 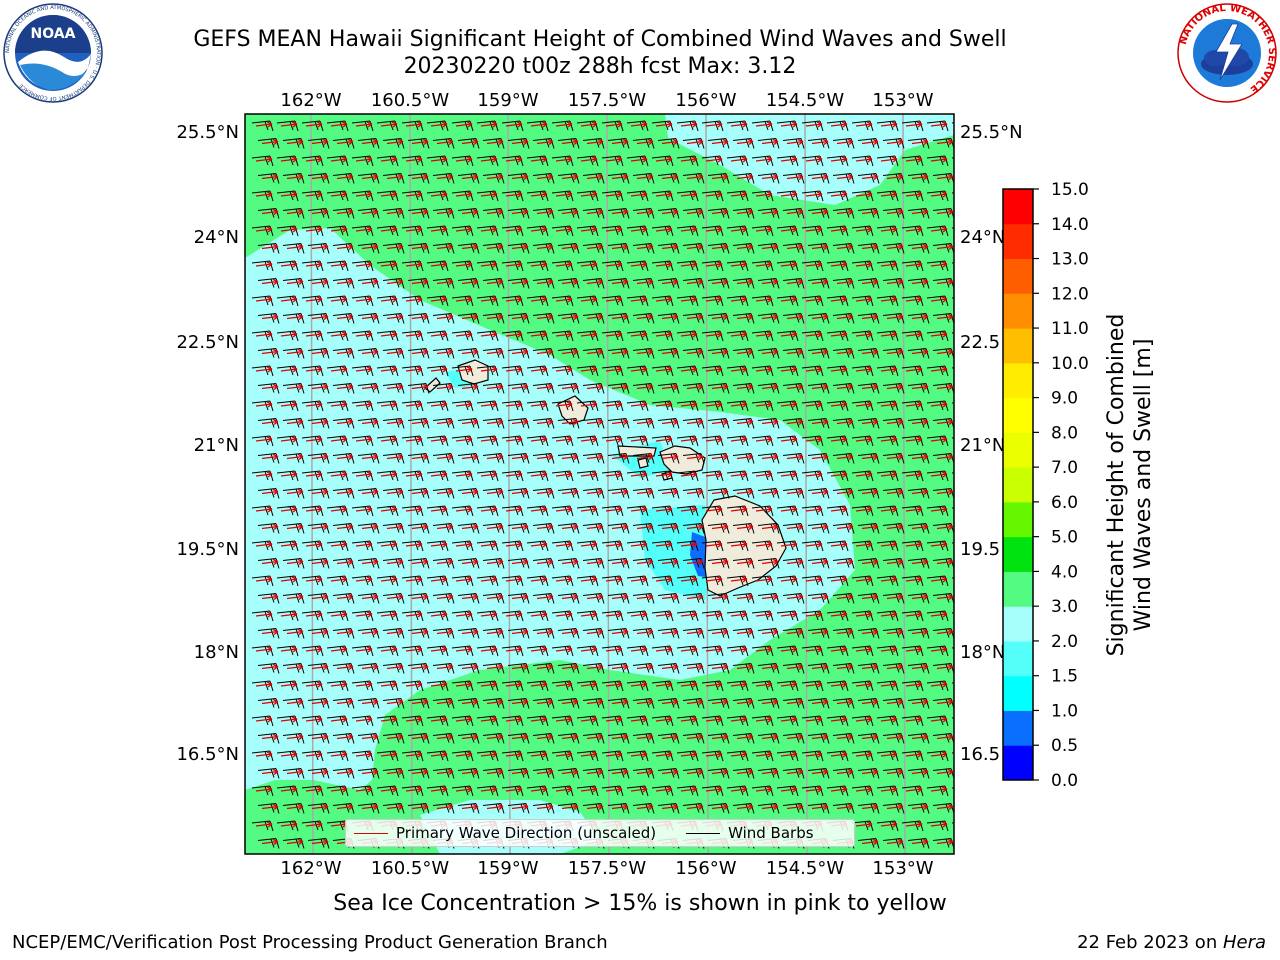 What do you see at coordinates (902, 868) in the screenshot?
I see `lon-label-bottom: 153°W` at bounding box center [902, 868].